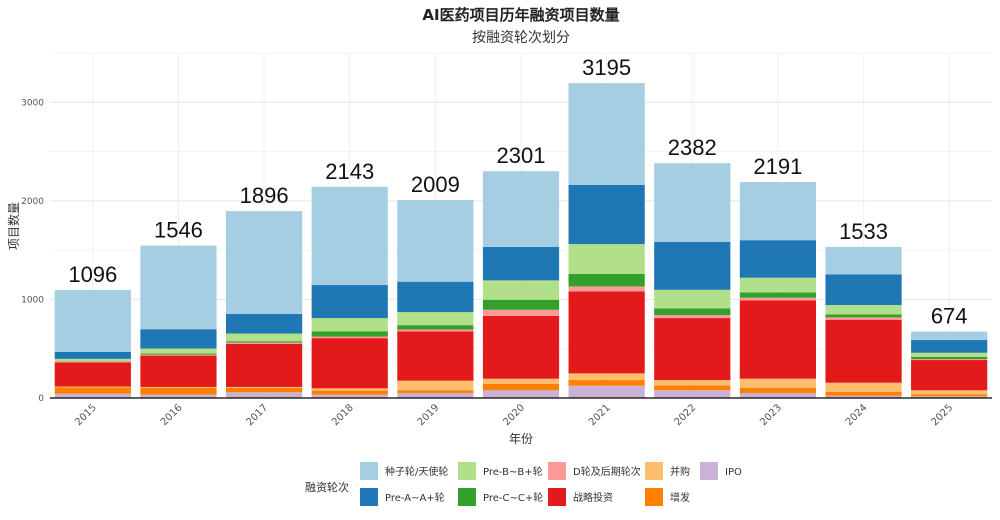  Describe the element at coordinates (771, 415) in the screenshot. I see `x-tick-label: 2023` at that location.